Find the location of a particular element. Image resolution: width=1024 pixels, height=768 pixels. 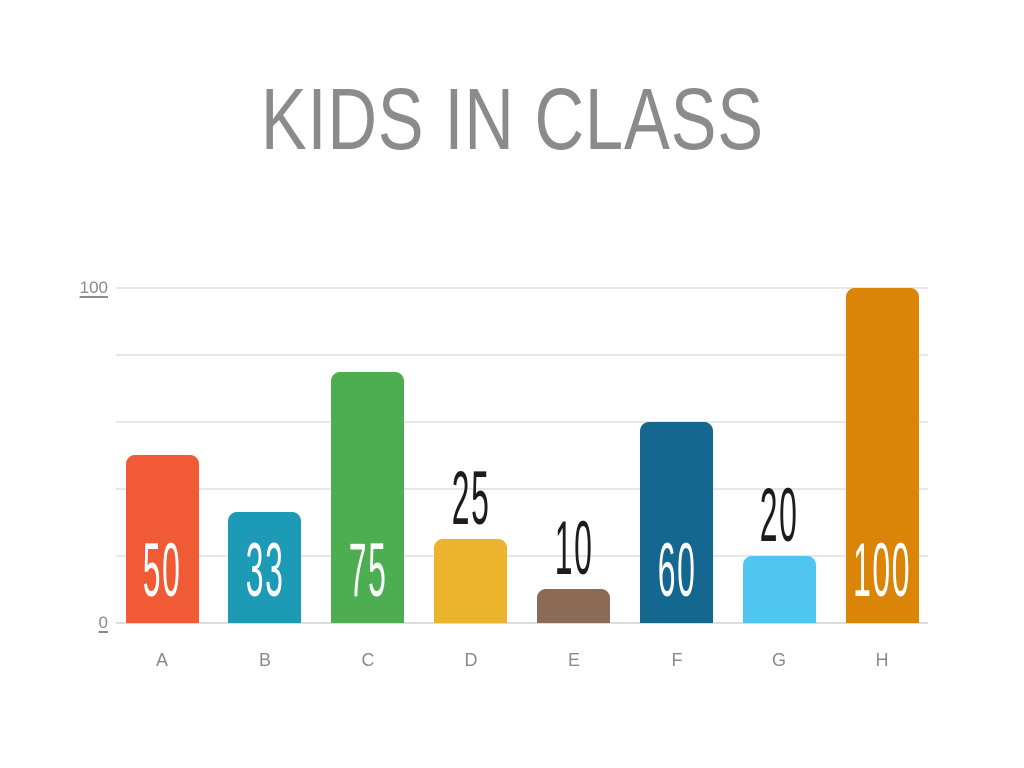

bar-value-label-B: 33 is located at coordinates (265, 571).